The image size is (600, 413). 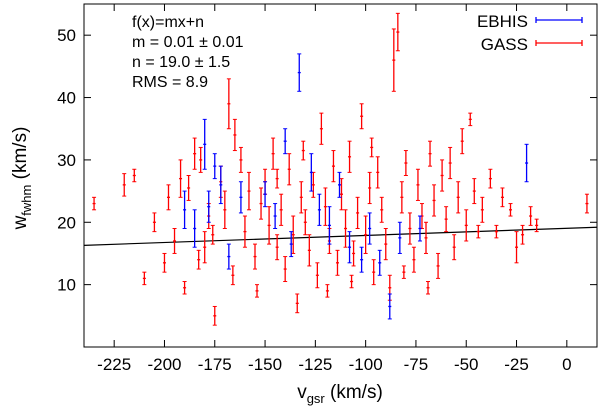 I want to click on x-axis-label-sub: gsr, so click(x=316, y=398).